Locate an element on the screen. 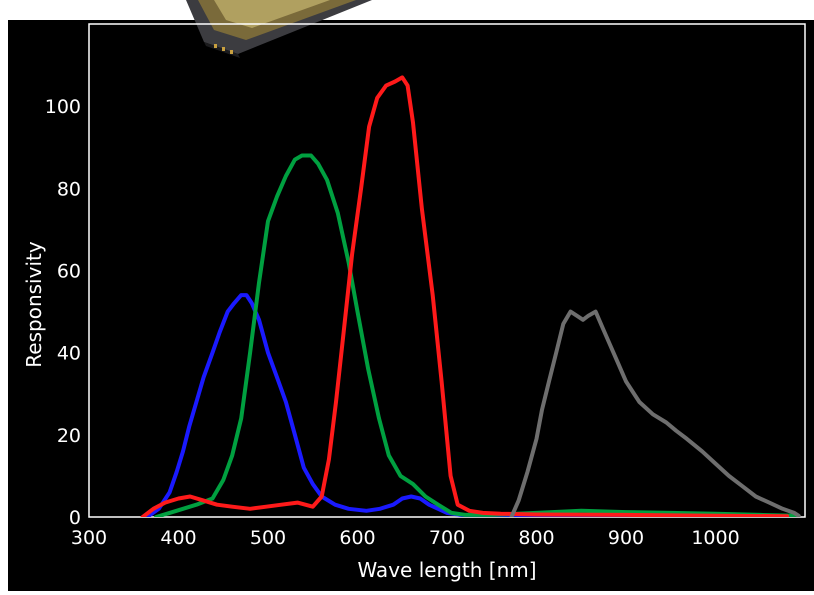 This screenshot has height=595, width=814. x-tick-label: 900 is located at coordinates (626, 538).